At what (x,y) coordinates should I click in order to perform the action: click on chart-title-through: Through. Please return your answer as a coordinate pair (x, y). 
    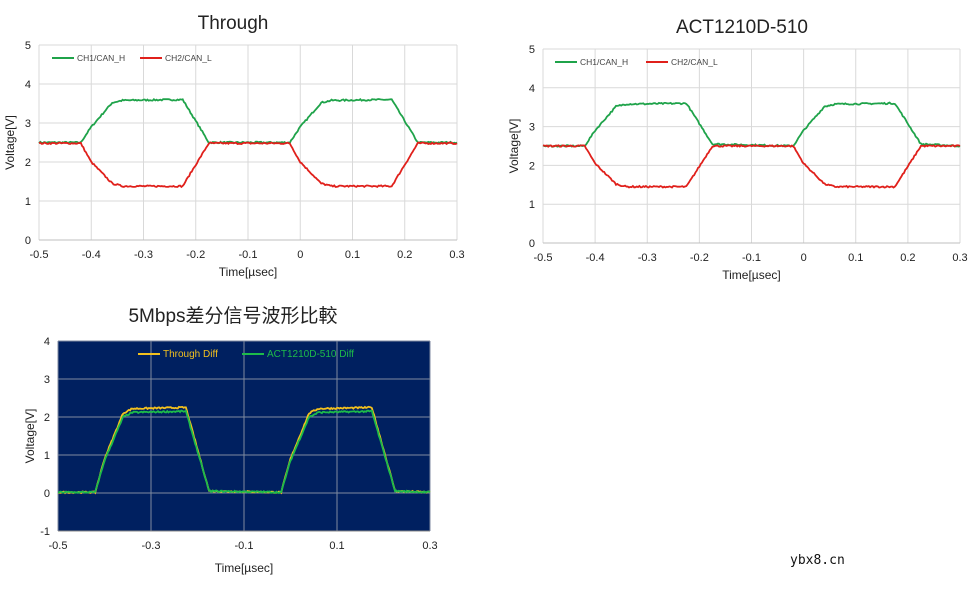
    Looking at the image, I should click on (233, 23).